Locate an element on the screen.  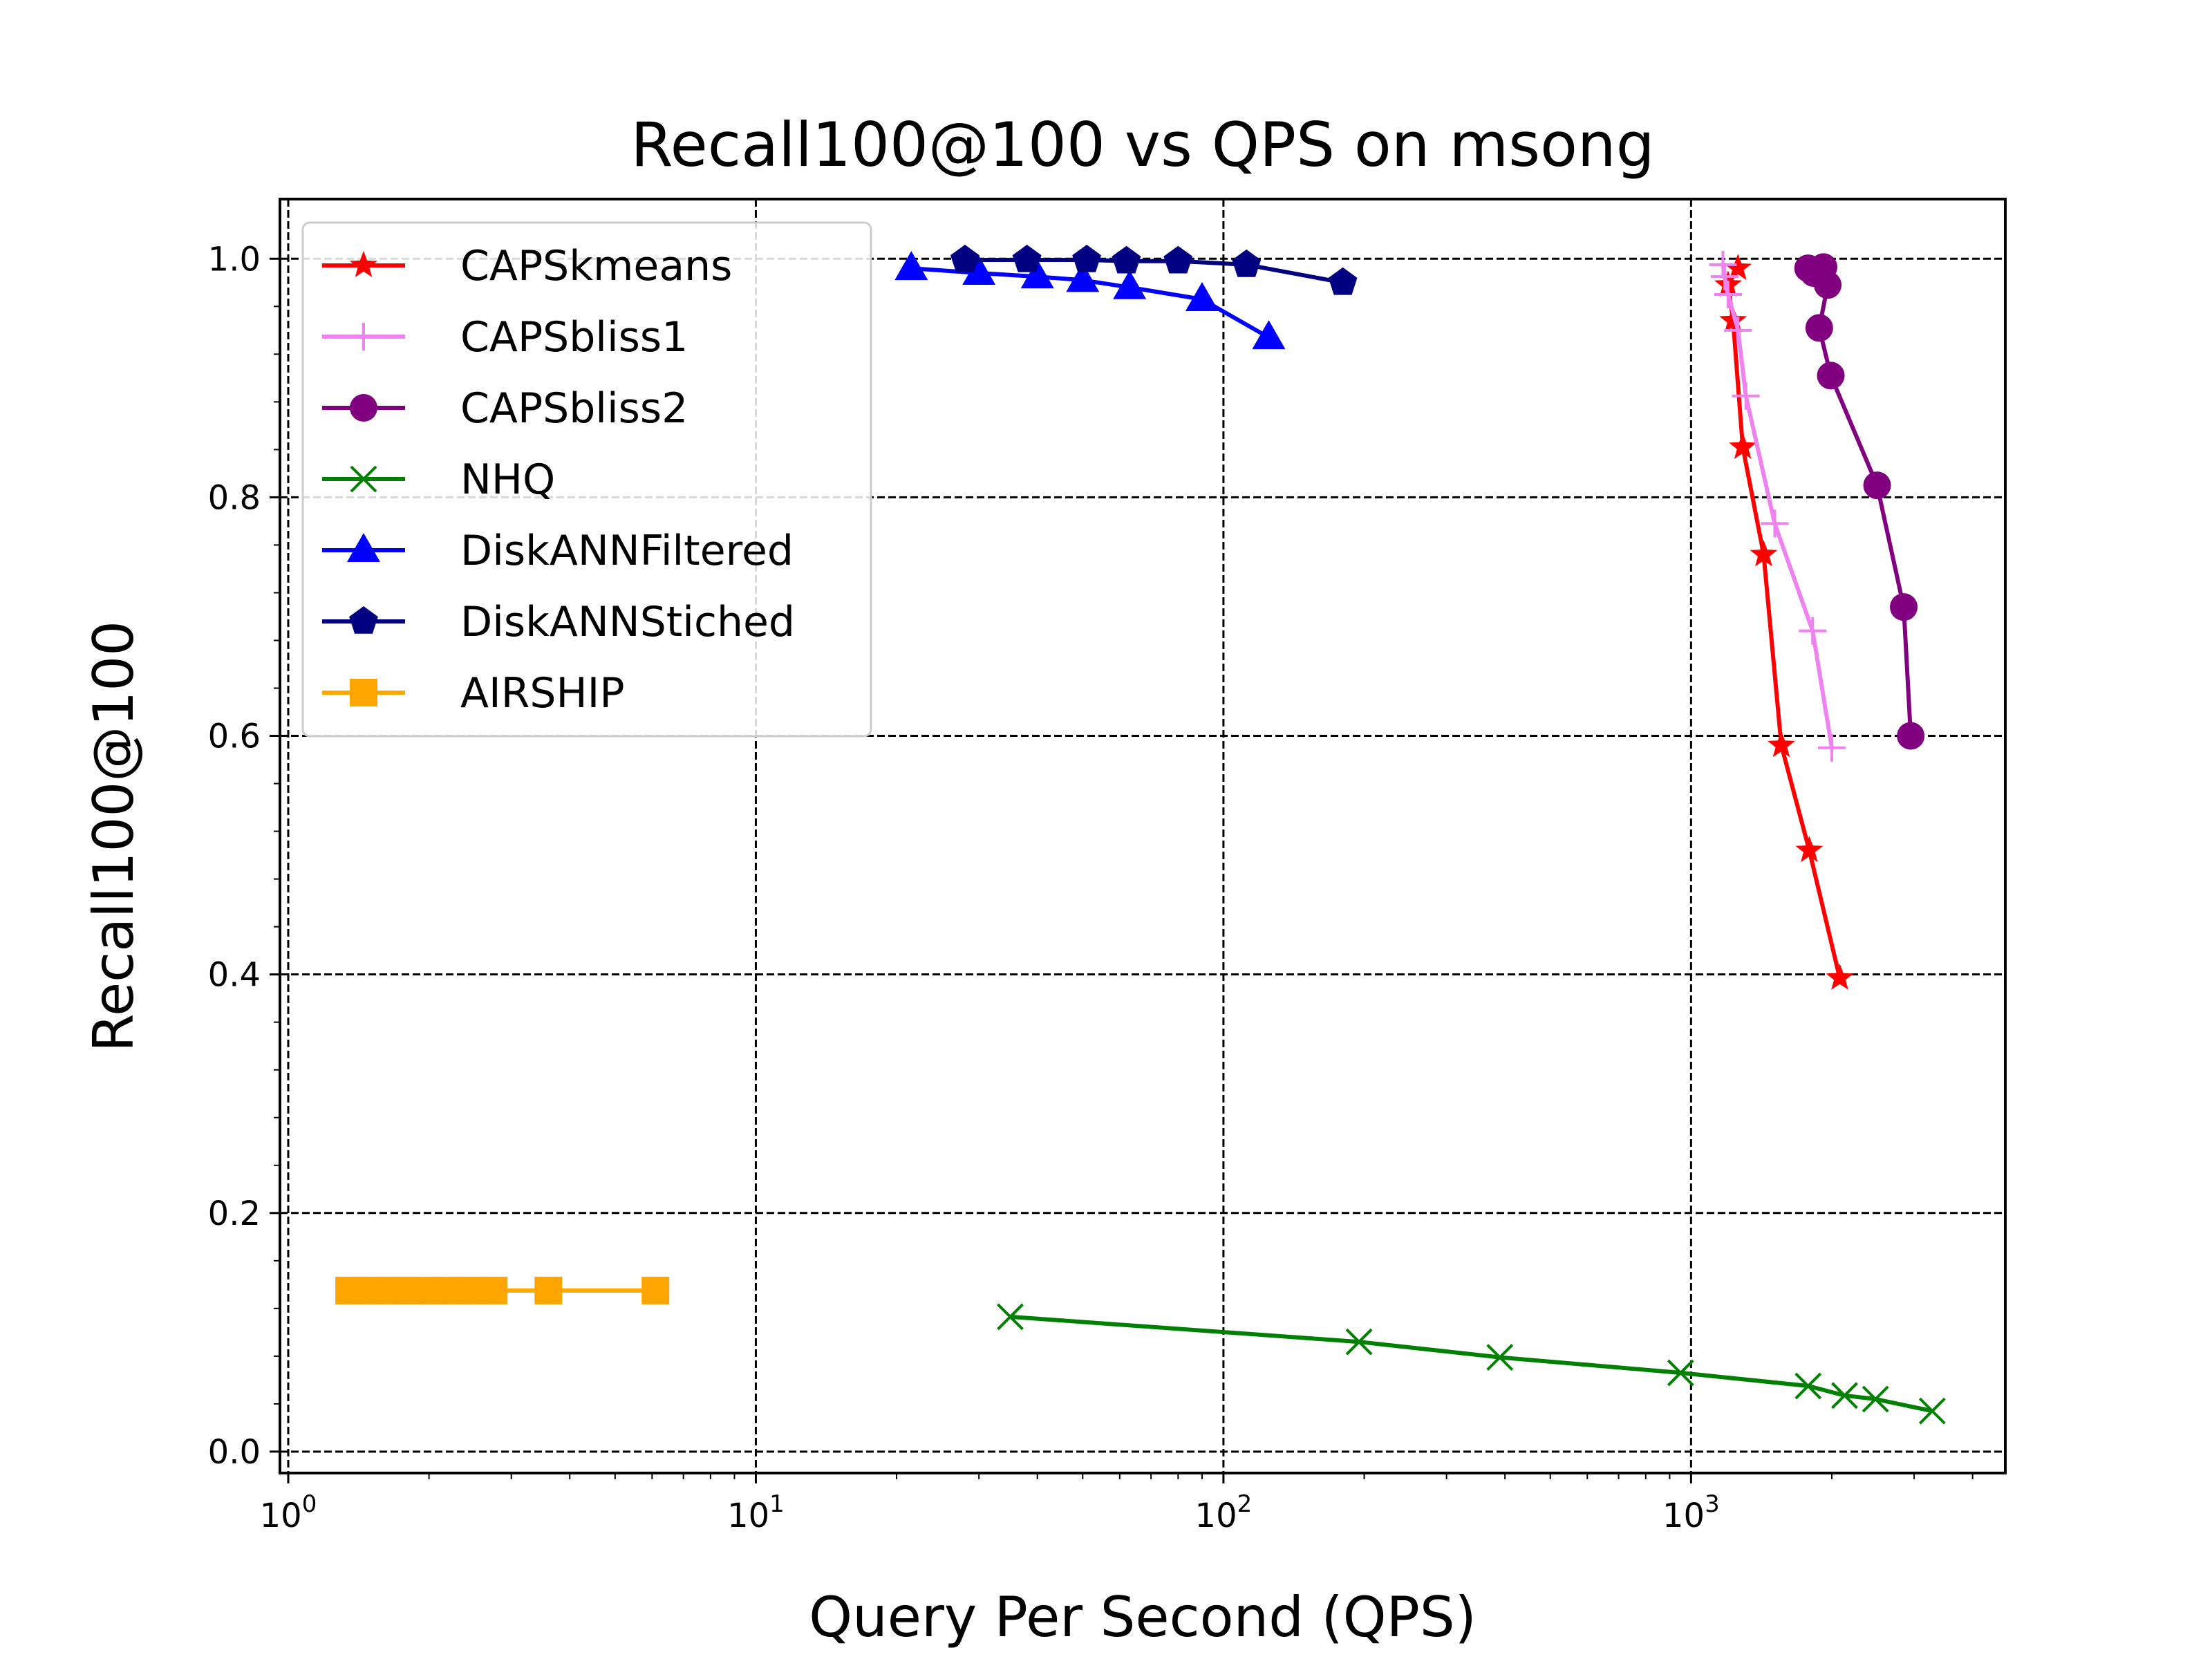
legend-marker-nhq is located at coordinates (364, 479).